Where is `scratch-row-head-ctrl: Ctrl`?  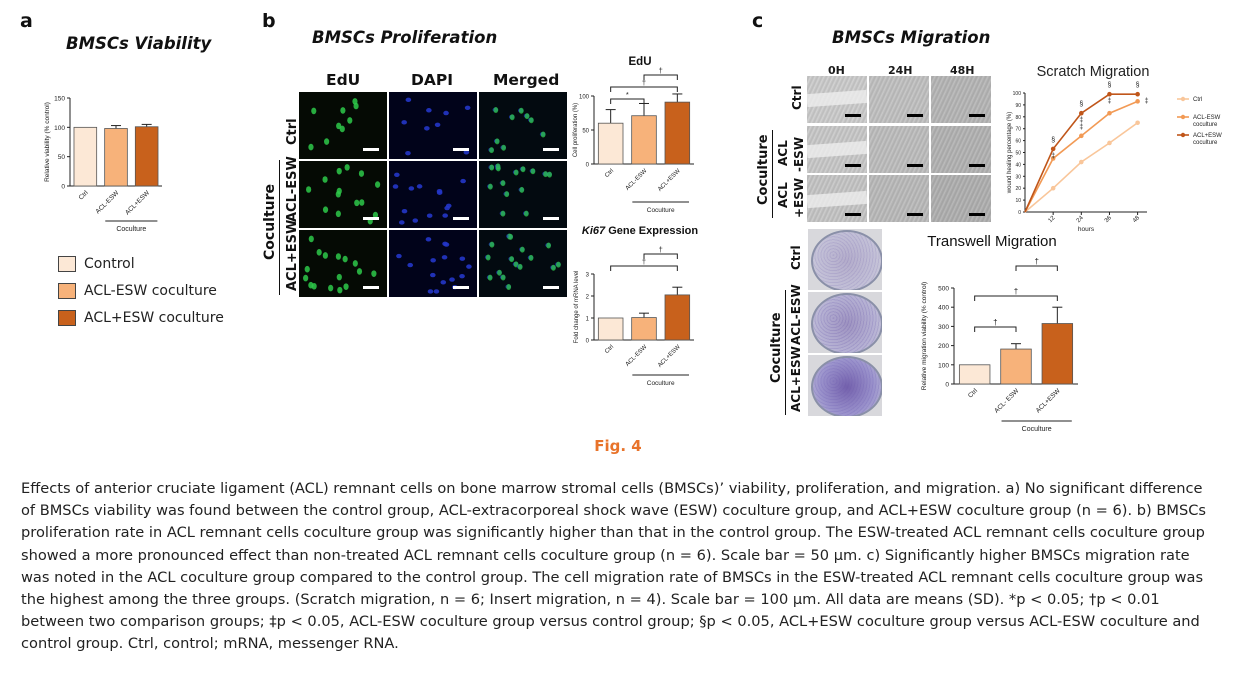 scratch-row-head-ctrl: Ctrl is located at coordinates (797, 97).